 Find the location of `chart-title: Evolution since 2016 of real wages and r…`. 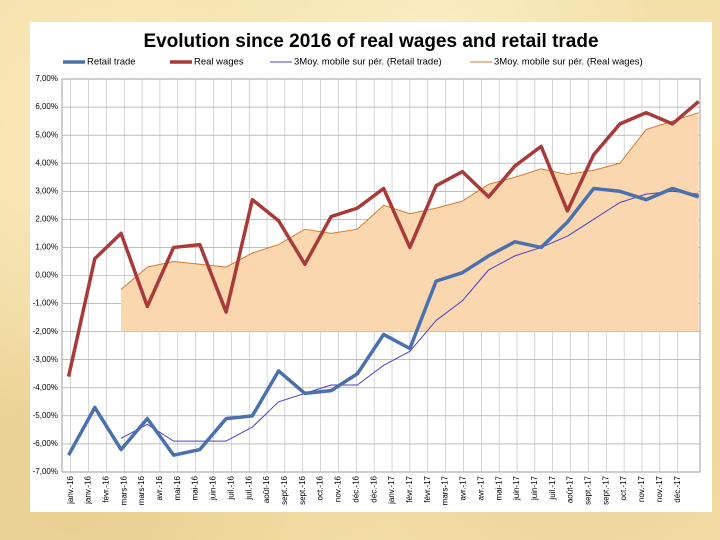

chart-title: Evolution since 2016 of real wages and r… is located at coordinates (370, 41).